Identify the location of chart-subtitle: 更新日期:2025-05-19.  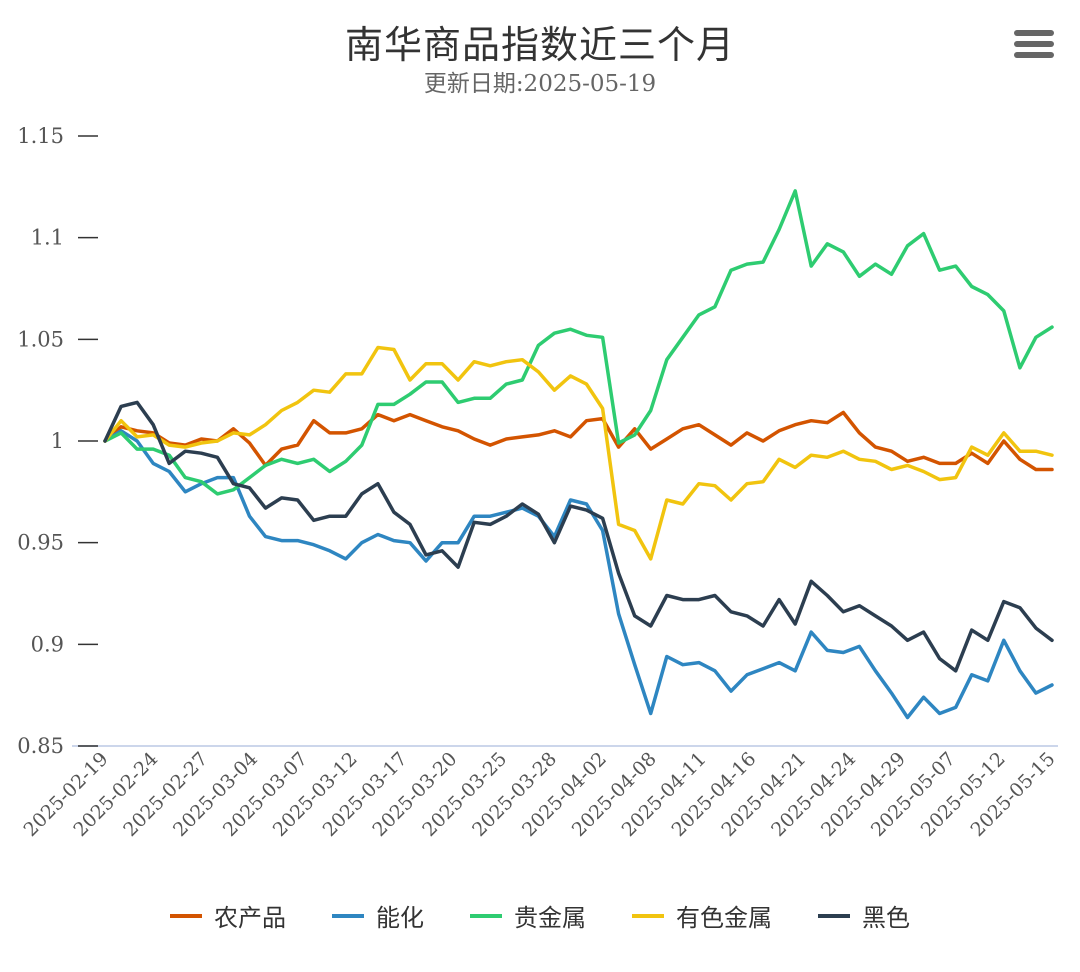
(540, 84).